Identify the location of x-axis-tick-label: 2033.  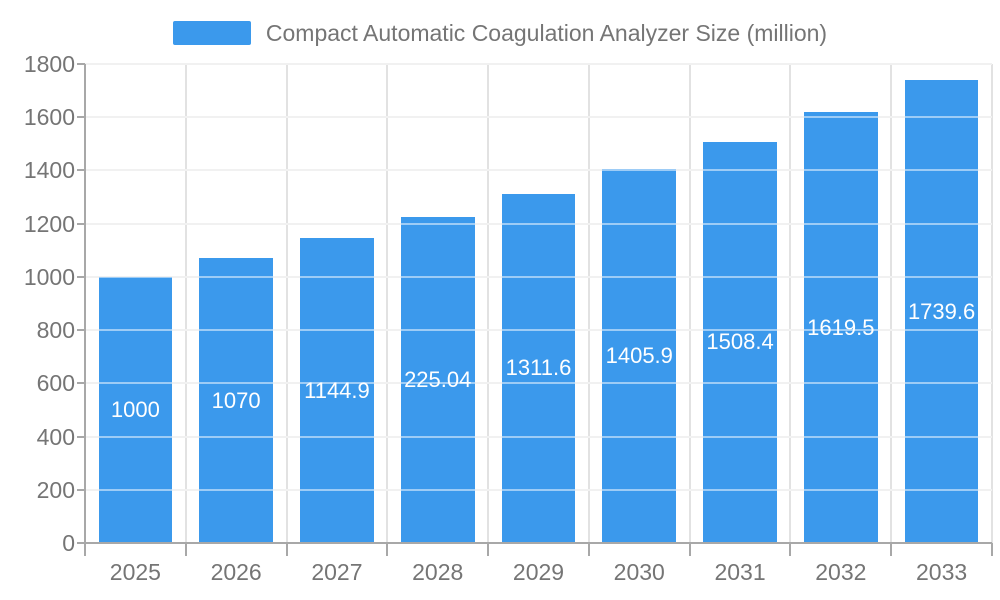
(942, 572).